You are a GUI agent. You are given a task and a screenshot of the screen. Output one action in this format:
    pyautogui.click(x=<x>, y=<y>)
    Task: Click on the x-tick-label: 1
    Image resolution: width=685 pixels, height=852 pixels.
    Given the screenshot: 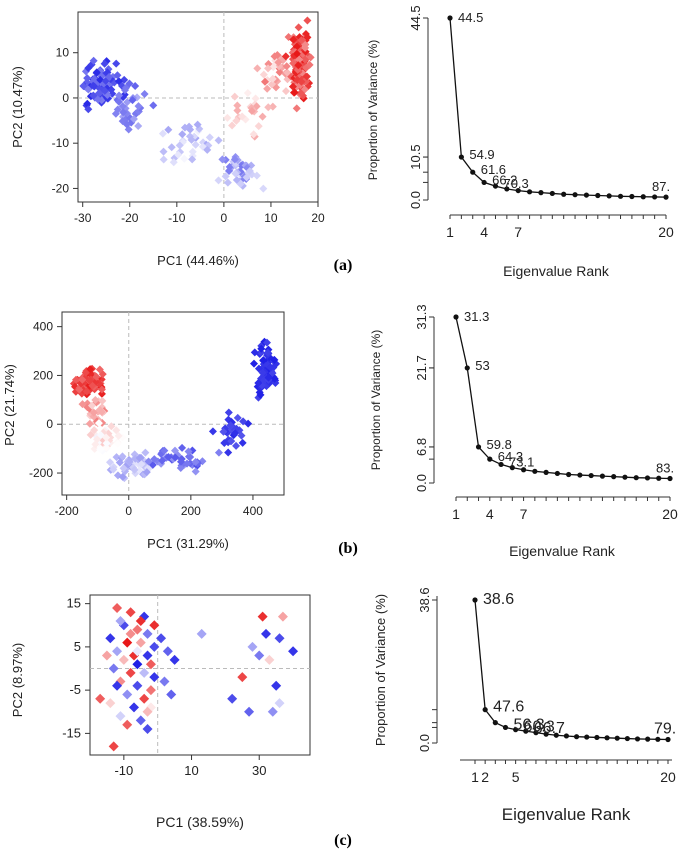 What is the action you would take?
    pyautogui.click(x=456, y=514)
    